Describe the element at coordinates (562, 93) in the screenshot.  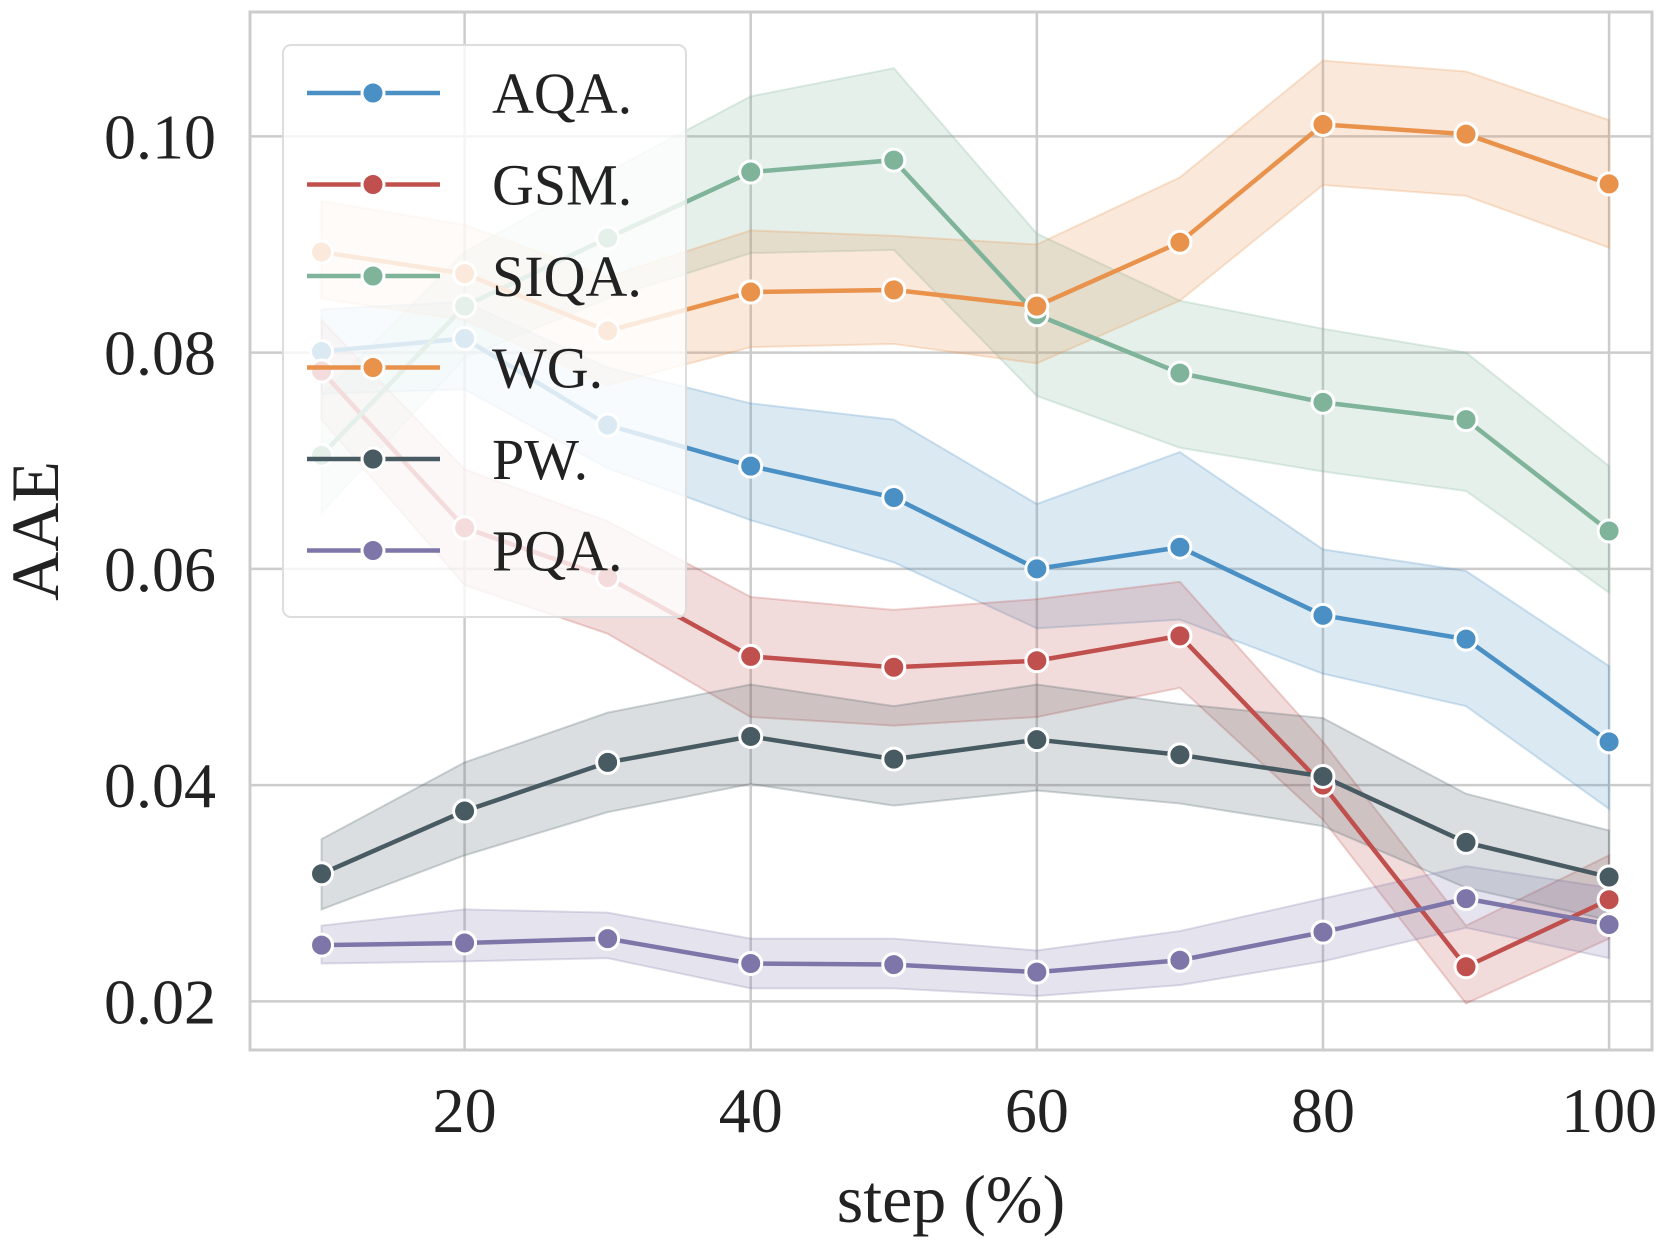
I see `legend-label-aqa: AQA.` at that location.